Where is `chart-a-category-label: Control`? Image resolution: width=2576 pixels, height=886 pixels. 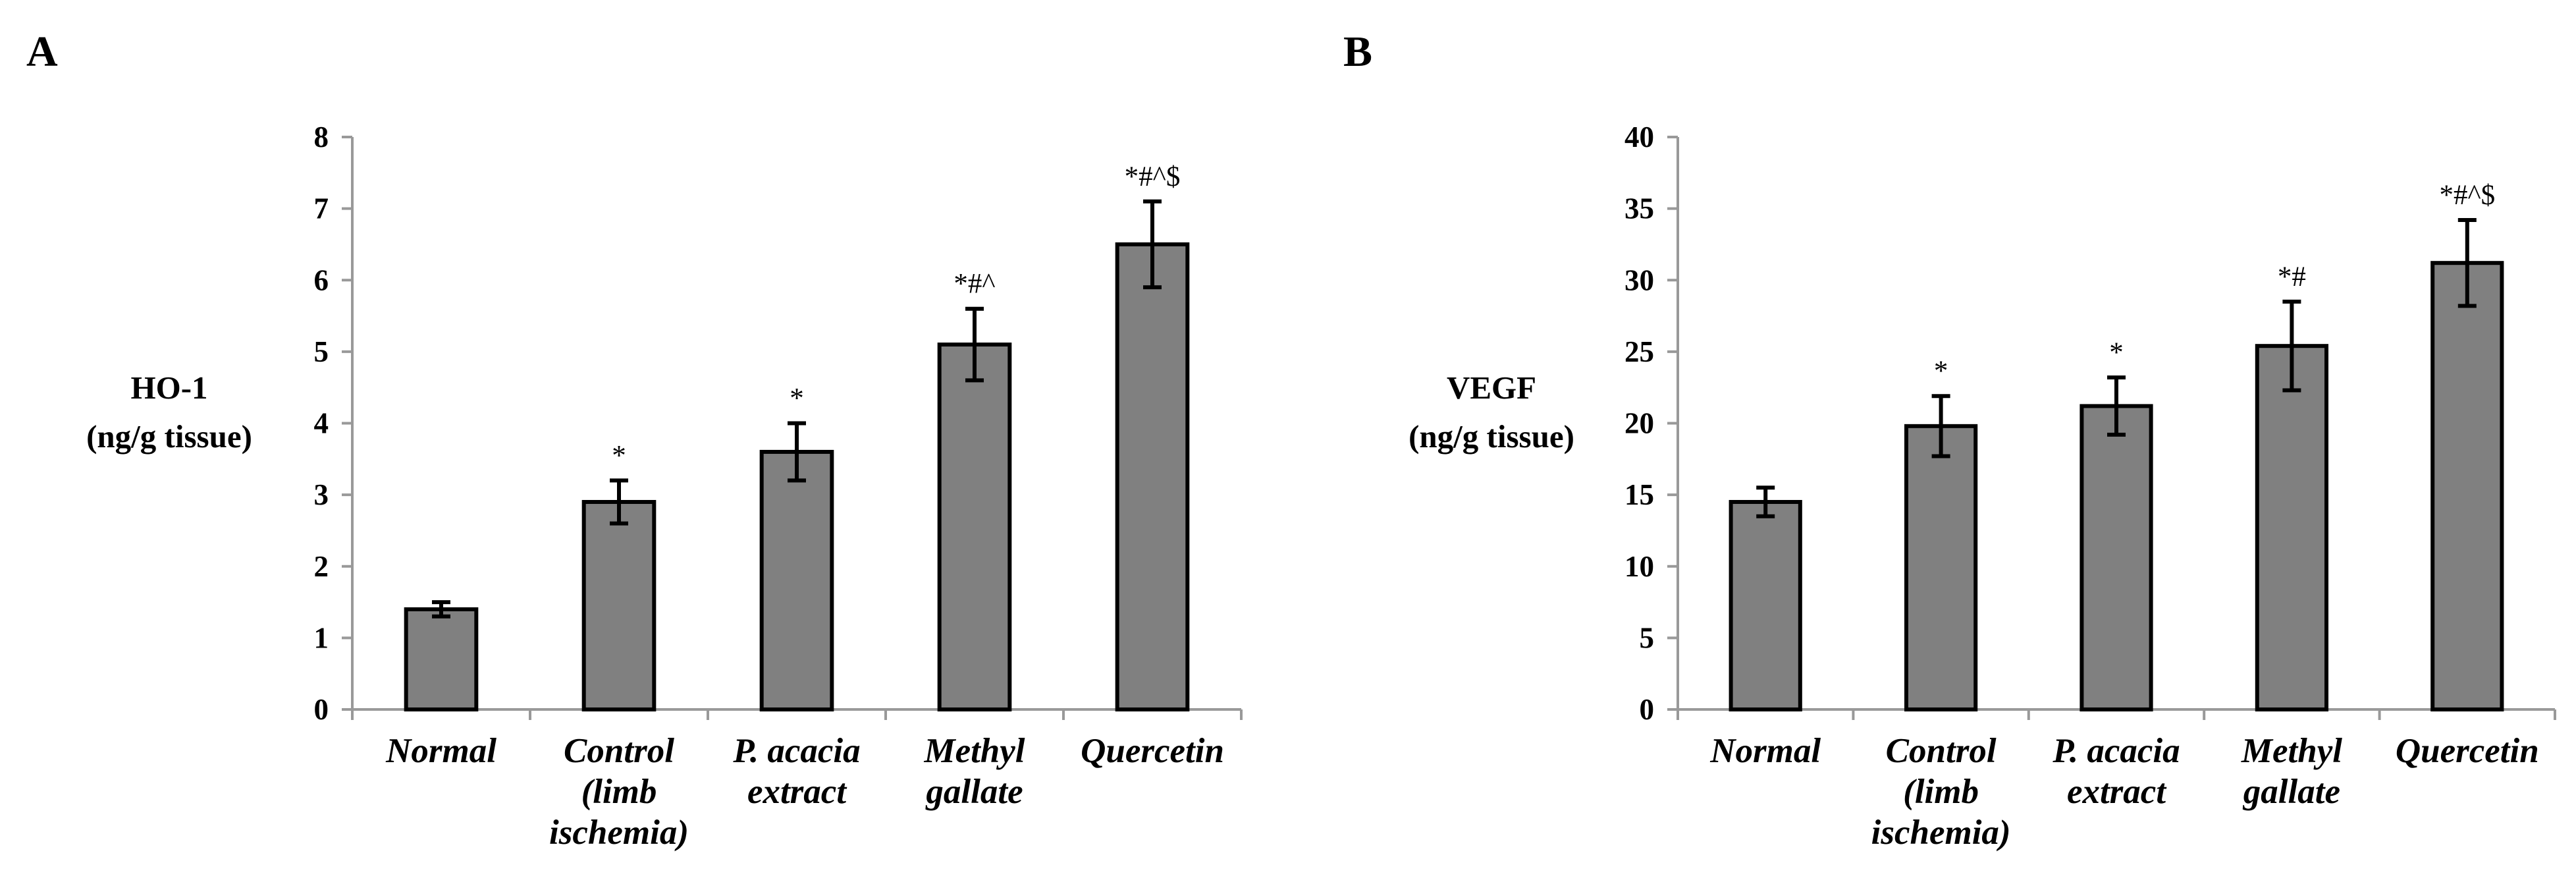
chart-a-category-label: Control is located at coordinates (619, 751).